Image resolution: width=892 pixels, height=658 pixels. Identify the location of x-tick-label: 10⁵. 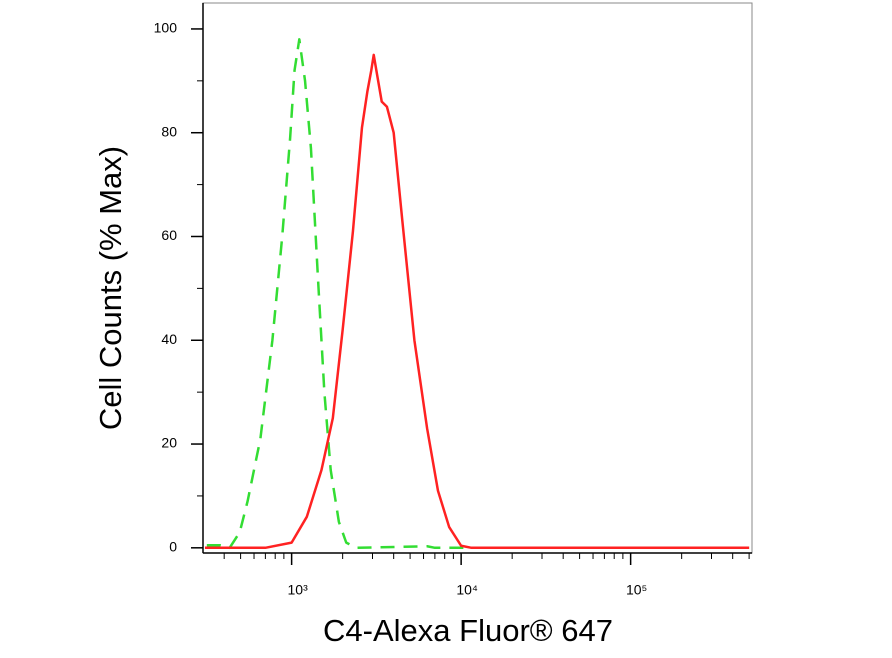
(636, 590).